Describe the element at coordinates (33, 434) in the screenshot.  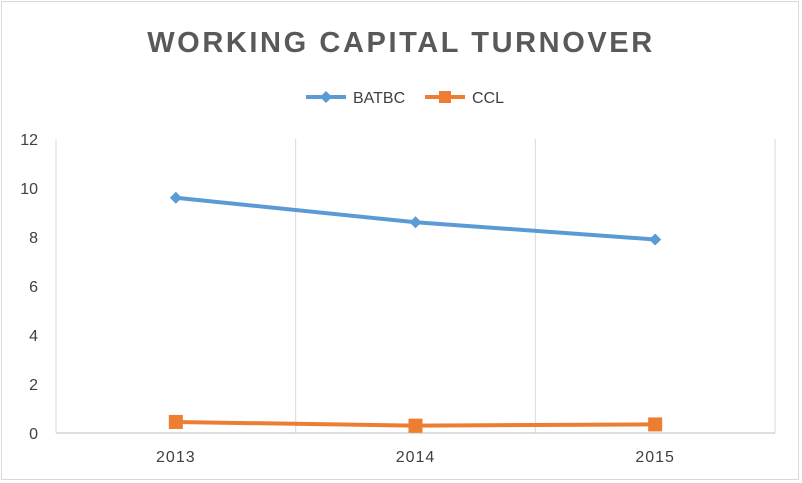
I see `y-tick-label: 0` at that location.